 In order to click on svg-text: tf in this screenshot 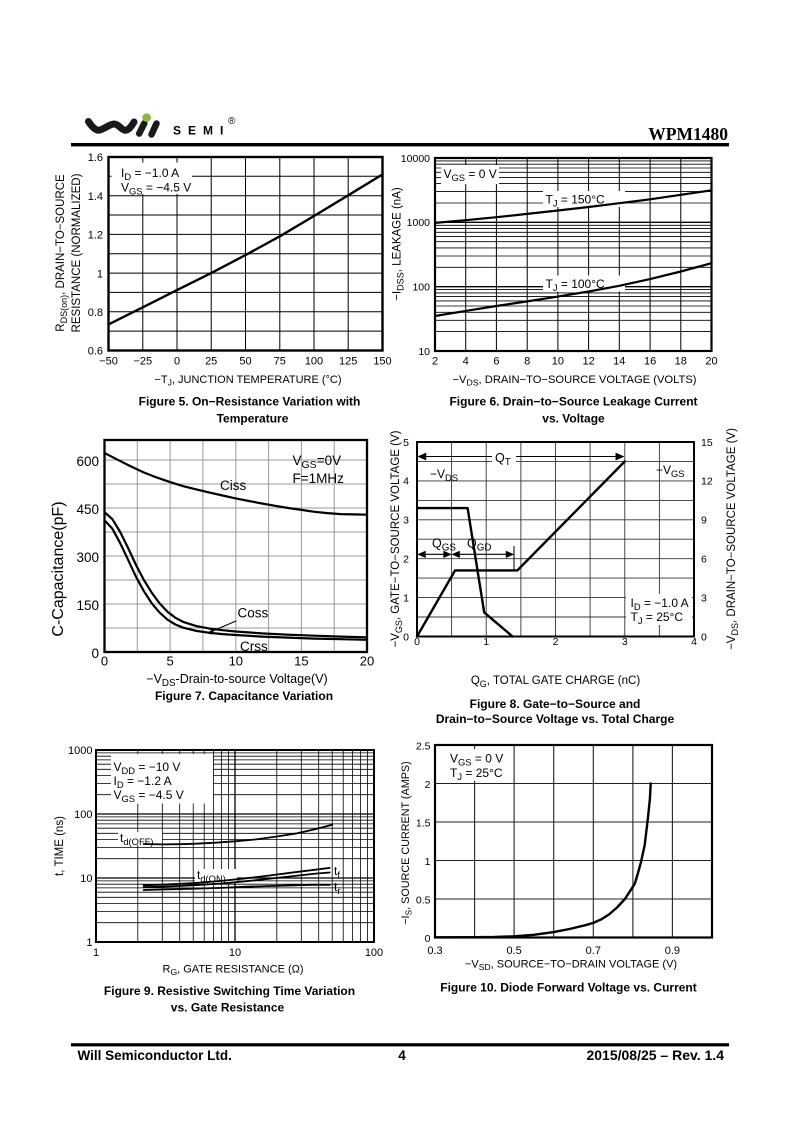, I will do `click(337, 872)`.